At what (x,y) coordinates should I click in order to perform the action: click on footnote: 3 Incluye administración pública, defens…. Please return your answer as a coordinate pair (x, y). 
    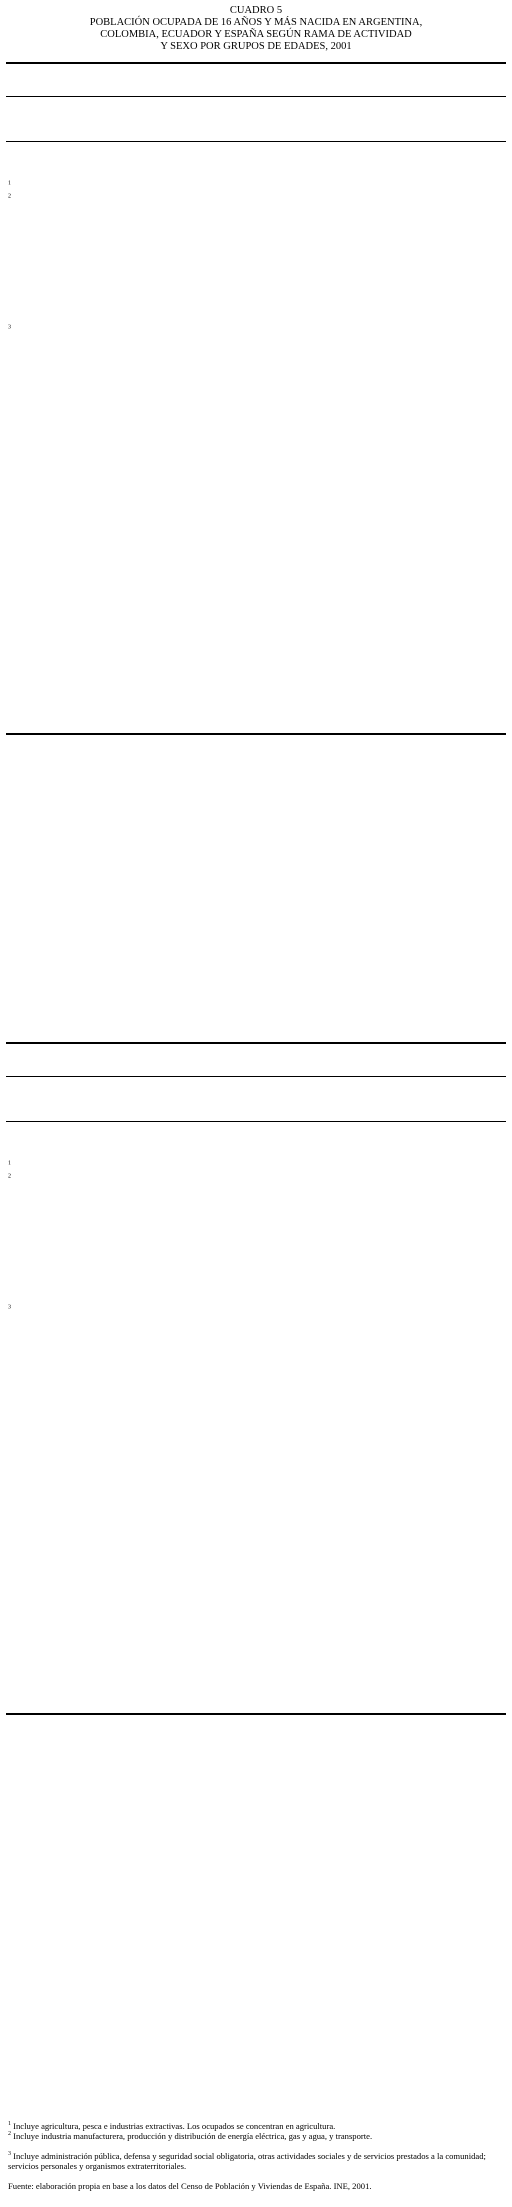
    Looking at the image, I should click on (256, 2161).